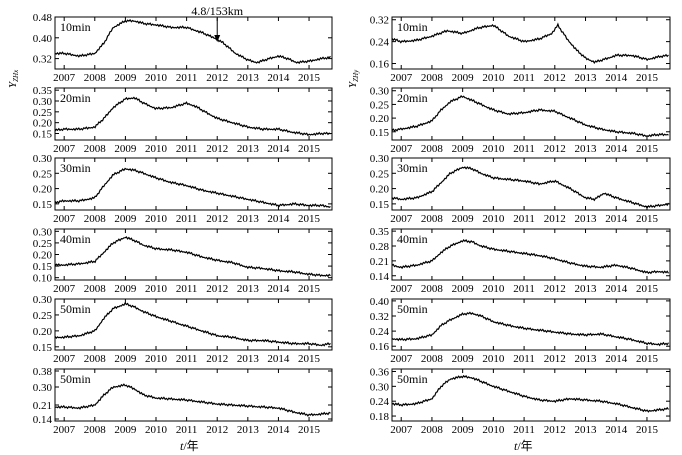 The height and width of the screenshot is (455, 682). Describe the element at coordinates (13, 84) in the screenshot. I see `y-axis-label-left-main: Y` at that location.